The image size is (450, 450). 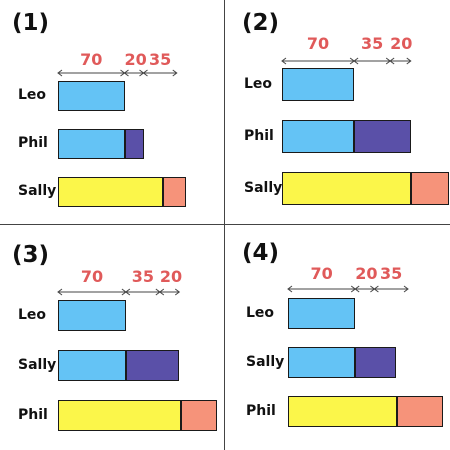 What do you see at coordinates (31, 255) in the screenshot?
I see `panel-number: (3)` at bounding box center [31, 255].